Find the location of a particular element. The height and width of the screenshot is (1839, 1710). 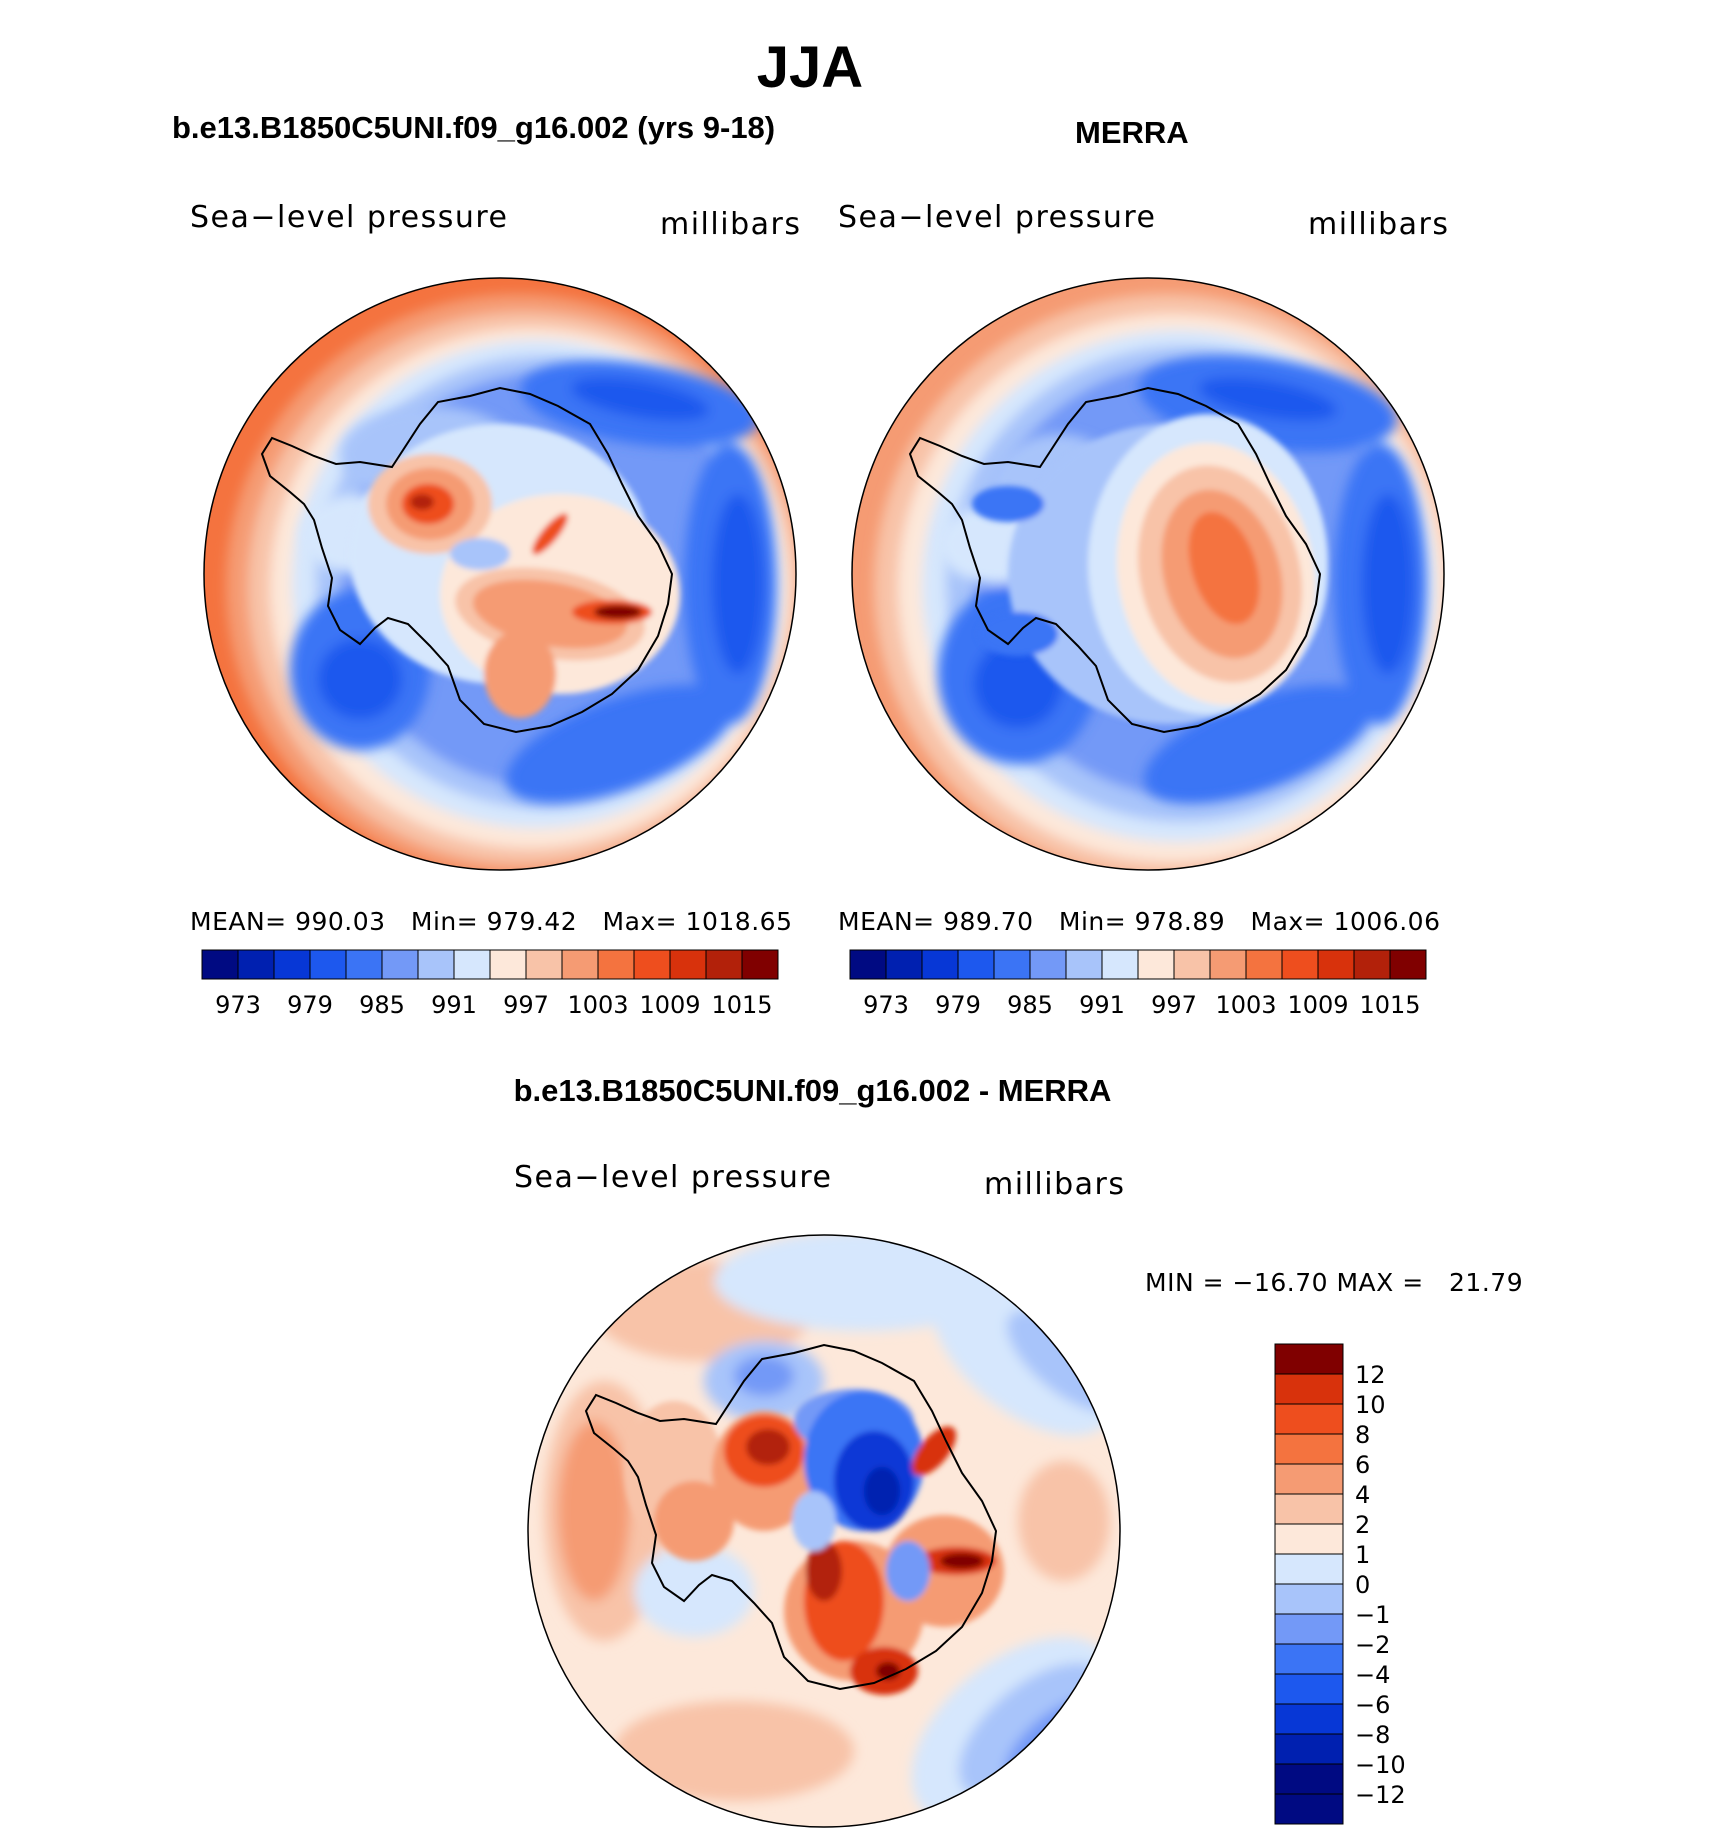

colorbar-tick-label: −2 is located at coordinates (1372, 1645).